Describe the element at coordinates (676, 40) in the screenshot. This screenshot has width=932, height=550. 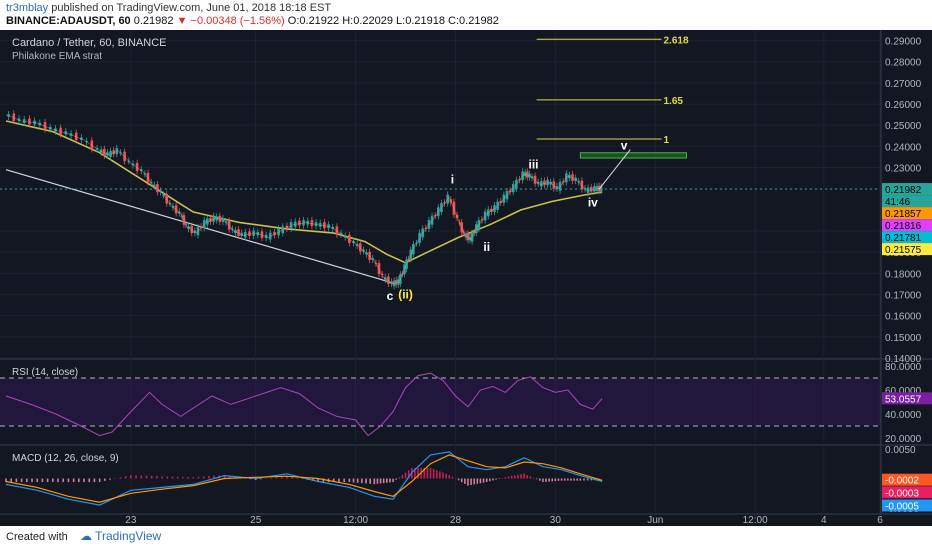
I see `fib-level-label: 2.618` at that location.